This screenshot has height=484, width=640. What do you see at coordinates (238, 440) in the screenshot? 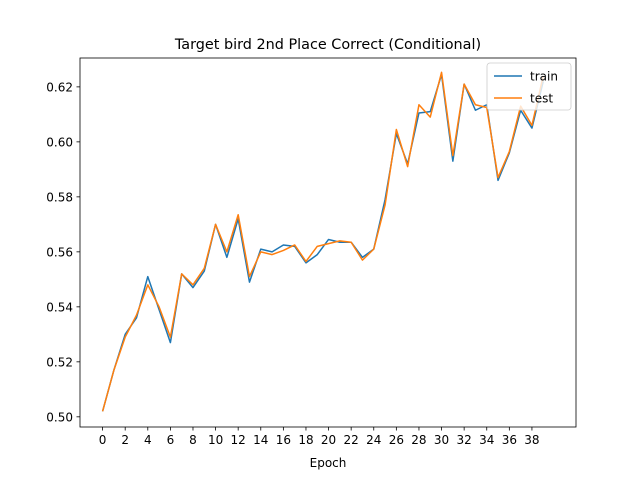
I see `x-tick-label: 12` at bounding box center [238, 440].